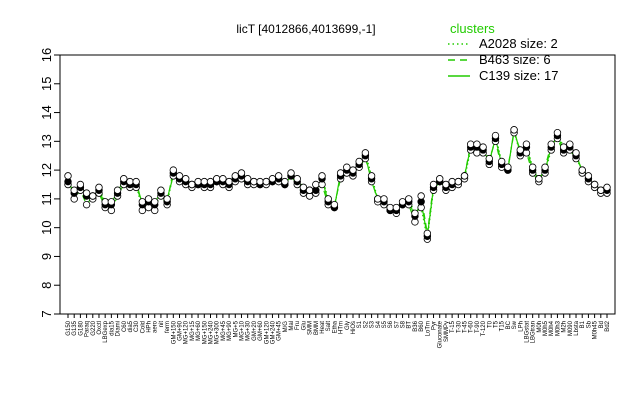 This screenshot has height=400, width=640. I want to click on x-tick-label: MG+15, so click(193, 330).